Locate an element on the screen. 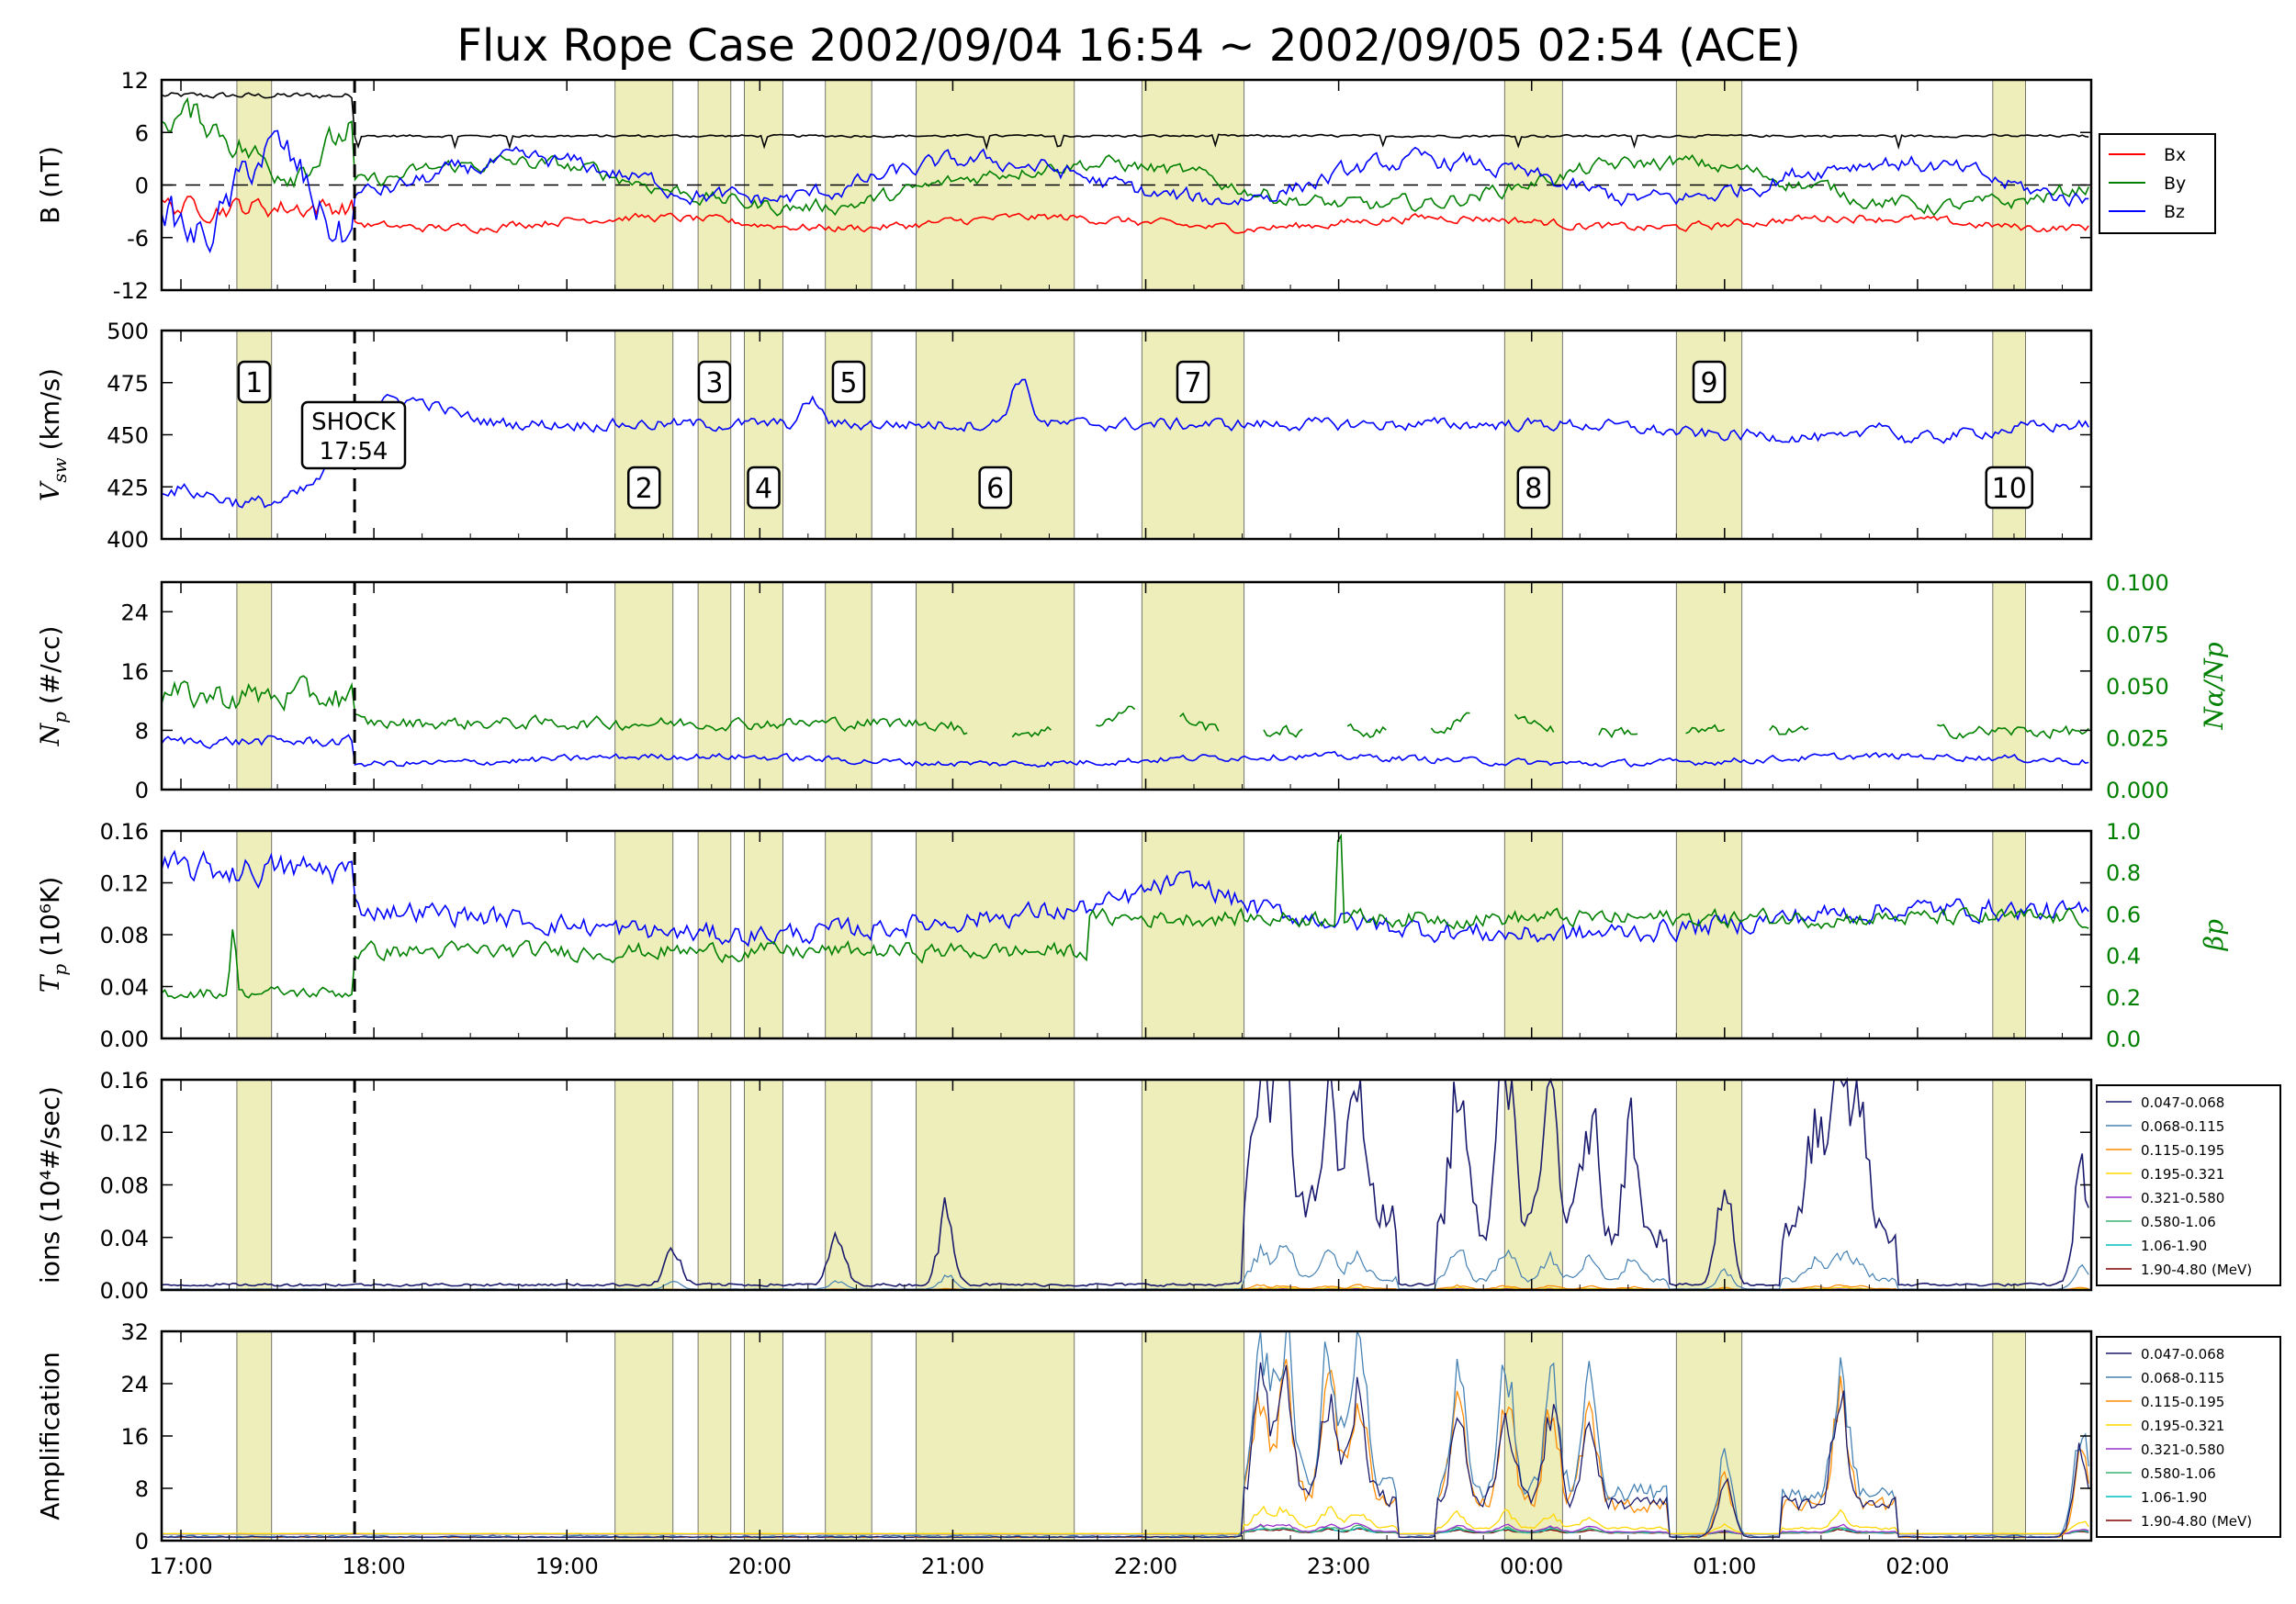  b-legend-label-bx: Bx is located at coordinates (2175, 155).